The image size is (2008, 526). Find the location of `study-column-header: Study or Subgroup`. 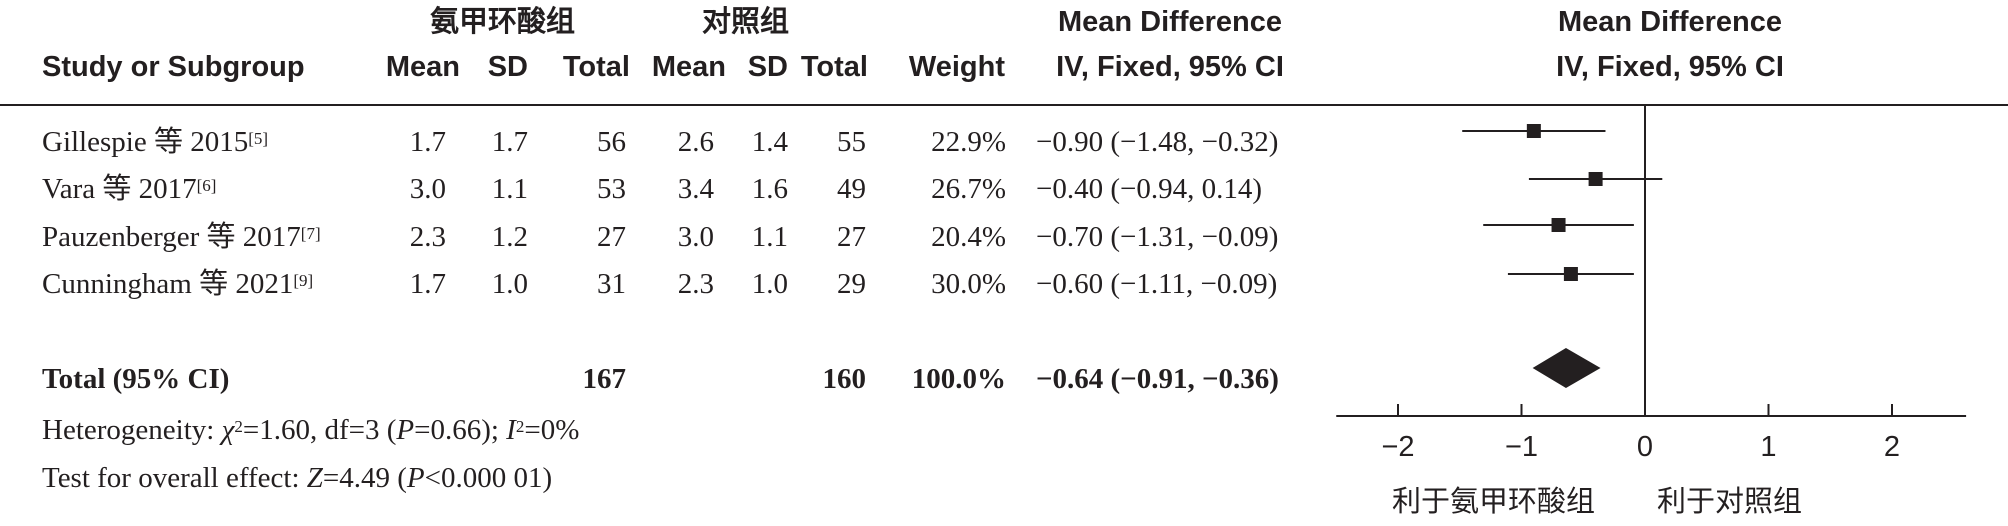

study-column-header: Study or Subgroup is located at coordinates (173, 67).